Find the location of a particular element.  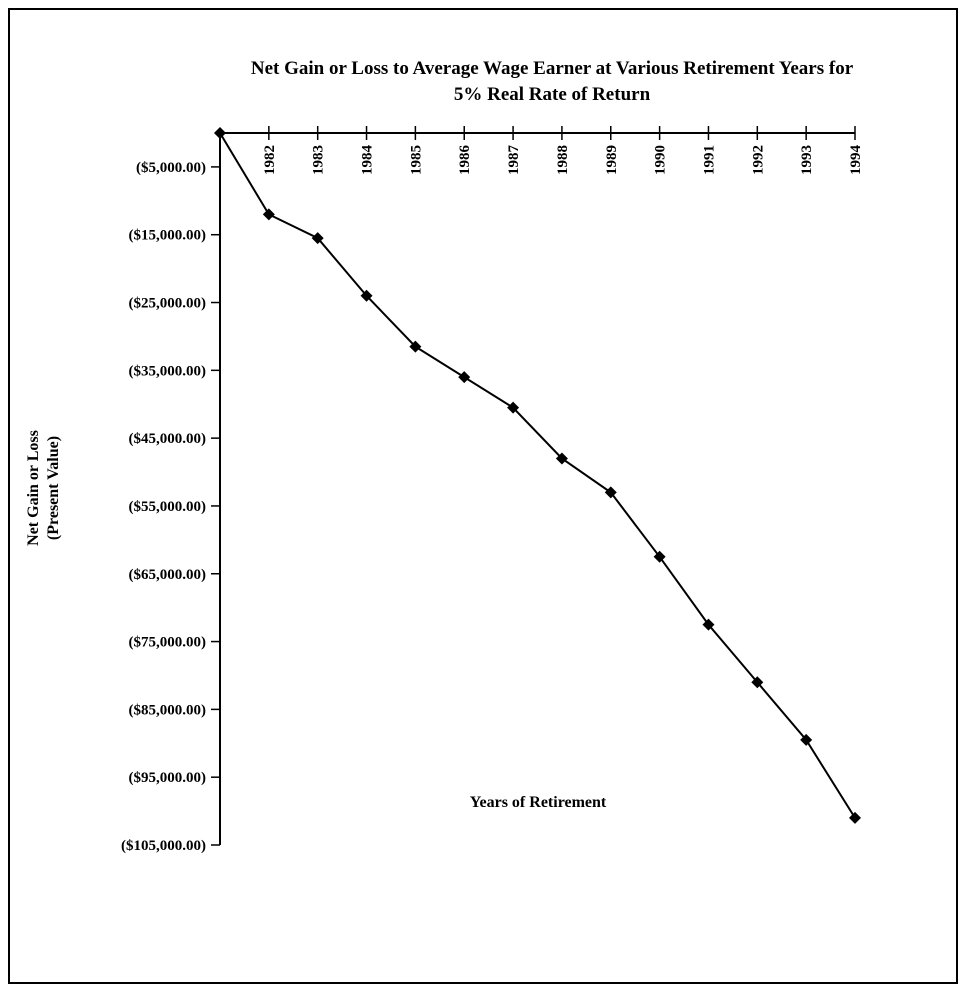

x-axis-label: Years of Retirement is located at coordinates (538, 802).